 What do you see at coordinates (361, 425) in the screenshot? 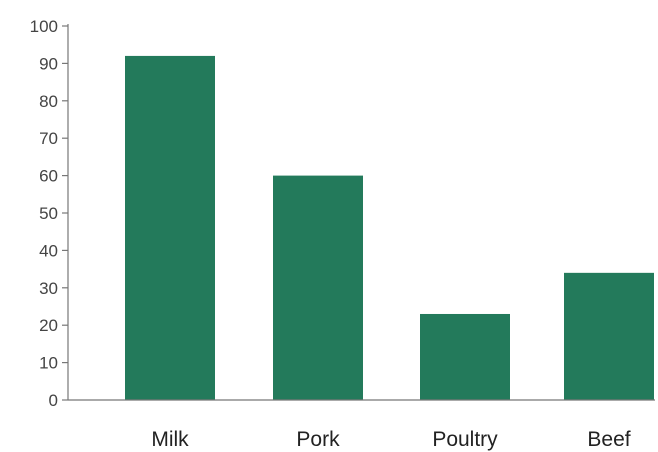
I see `x-axis: Milk Pork Poultry Beef` at bounding box center [361, 425].